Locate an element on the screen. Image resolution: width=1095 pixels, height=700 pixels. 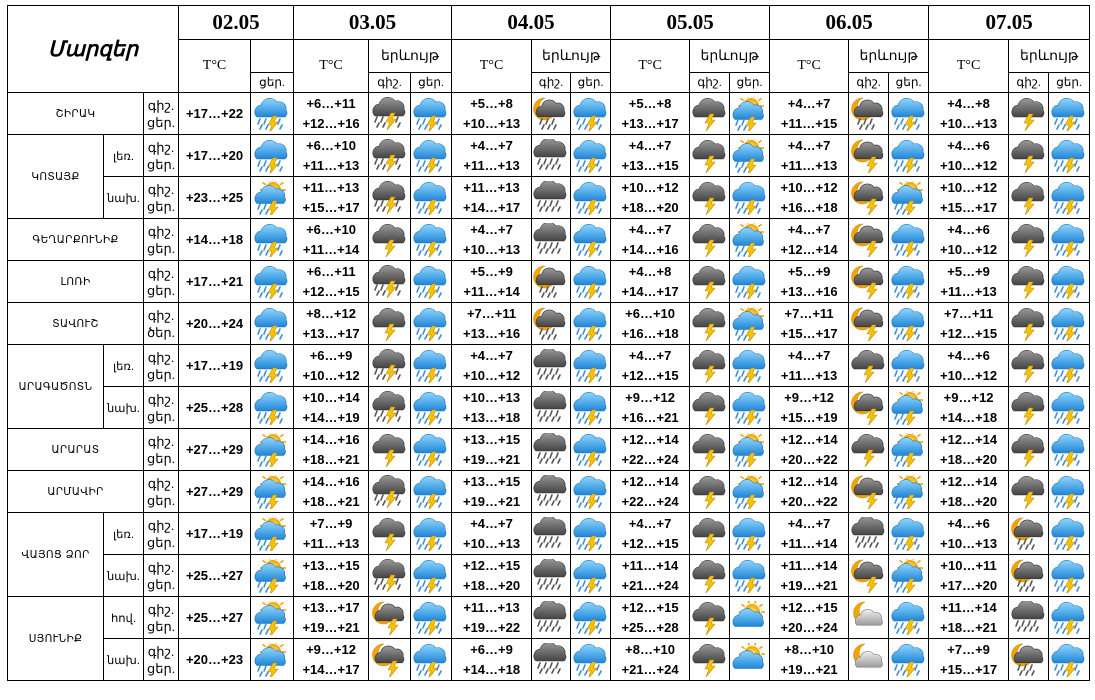
temp-cell: +10…+13 +13…+18 is located at coordinates (492, 407).